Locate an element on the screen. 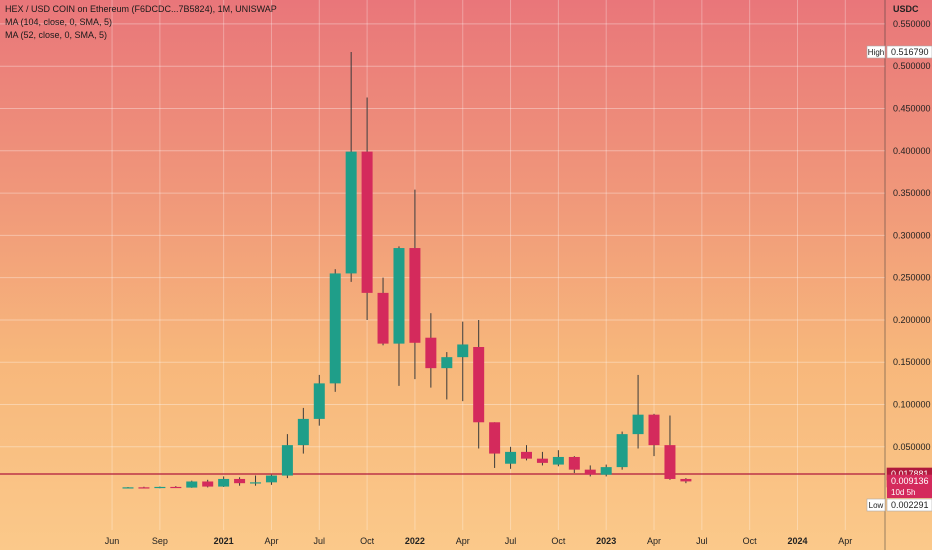 This screenshot has height=550, width=932. y-tick-label: 0.050000 is located at coordinates (912, 447).